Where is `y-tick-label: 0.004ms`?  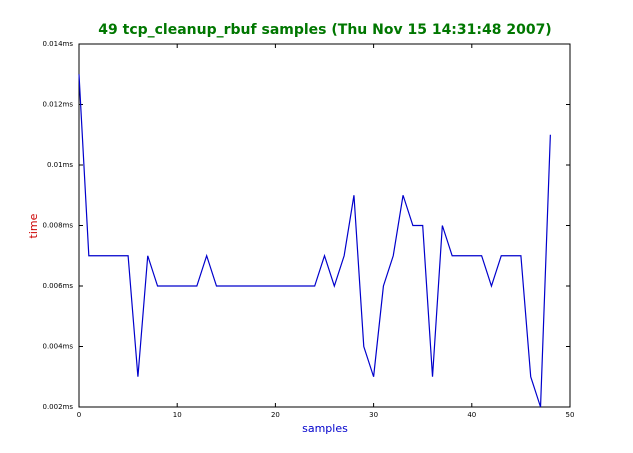
y-tick-label: 0.004ms is located at coordinates (57, 347).